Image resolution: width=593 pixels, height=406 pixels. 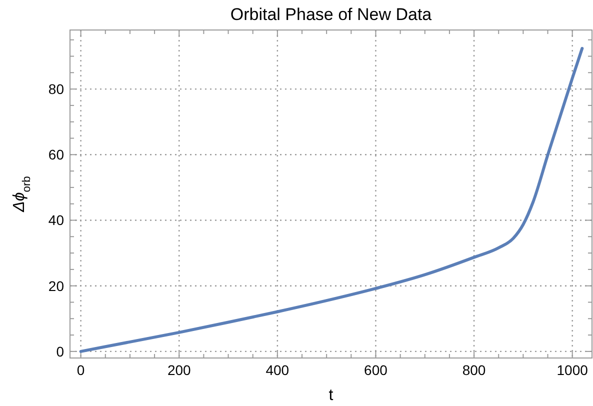 I want to click on x-tick-label: 1000, so click(x=572, y=370).